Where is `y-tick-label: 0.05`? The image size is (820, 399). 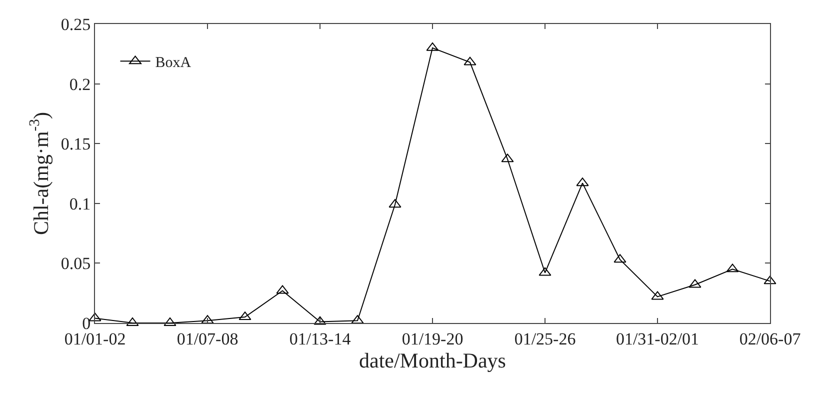 y-tick-label: 0.05 is located at coordinates (75, 264).